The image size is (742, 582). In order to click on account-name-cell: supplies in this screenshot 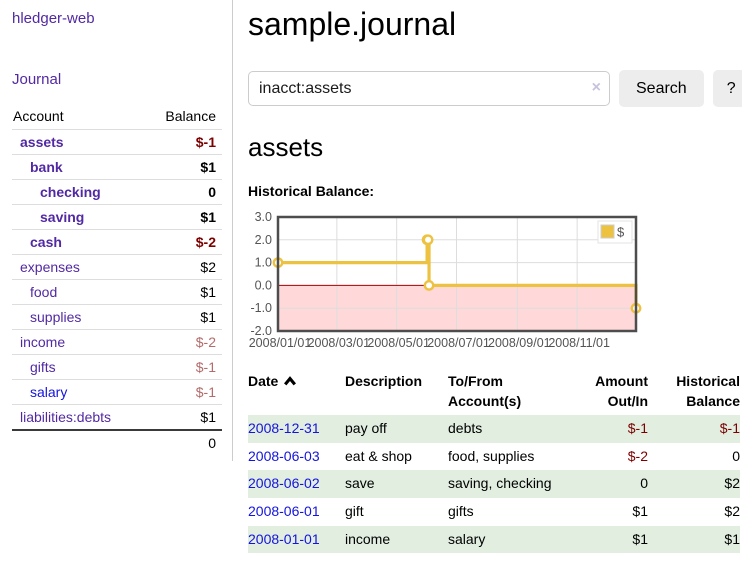, I will do `click(78, 317)`.